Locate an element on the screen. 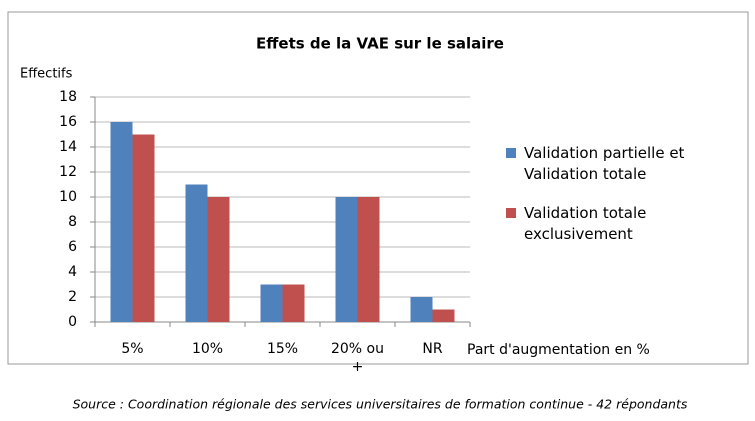 The height and width of the screenshot is (421, 755). x-tick-label: 5% is located at coordinates (132, 349).